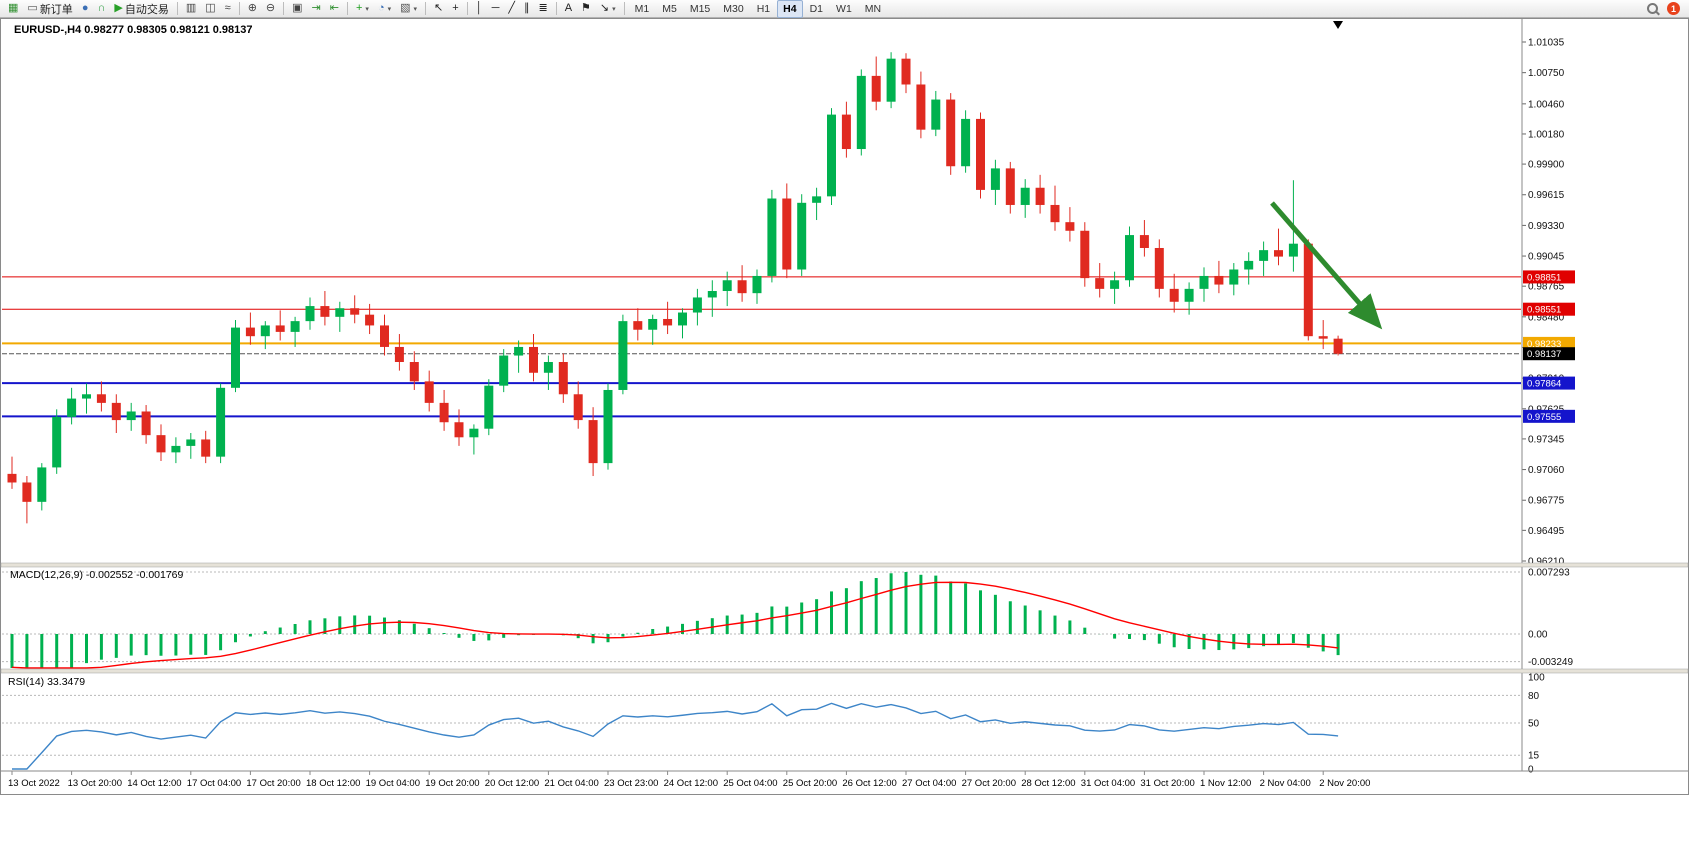 This screenshot has height=857, width=1689. What do you see at coordinates (1653, 9) in the screenshot?
I see `search-icon` at bounding box center [1653, 9].